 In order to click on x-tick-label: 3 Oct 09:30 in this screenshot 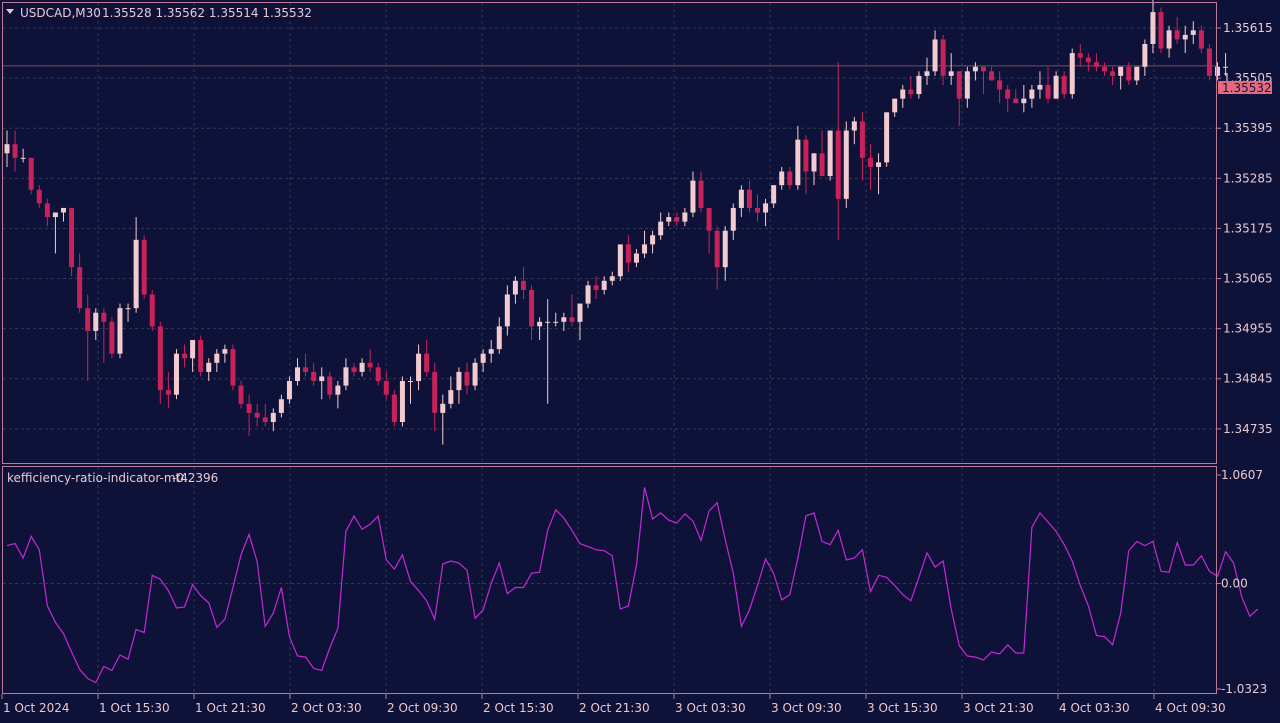, I will do `click(806, 708)`.